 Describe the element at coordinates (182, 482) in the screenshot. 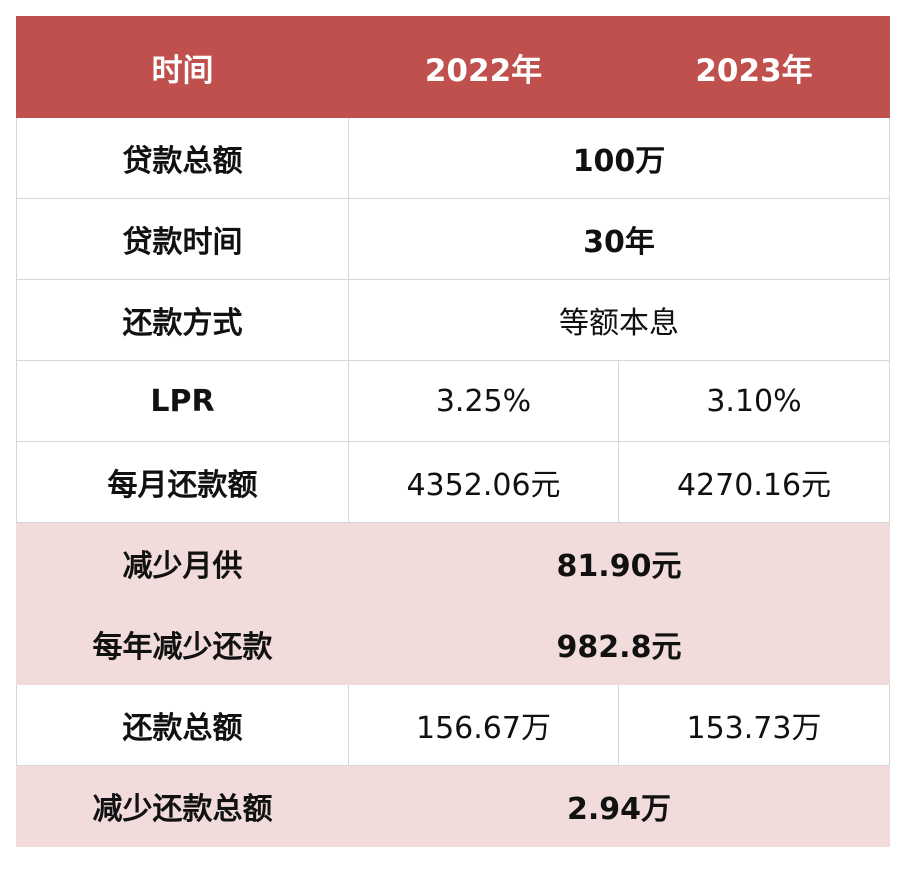

I see `monthly-payment-label: 每月还款额` at that location.